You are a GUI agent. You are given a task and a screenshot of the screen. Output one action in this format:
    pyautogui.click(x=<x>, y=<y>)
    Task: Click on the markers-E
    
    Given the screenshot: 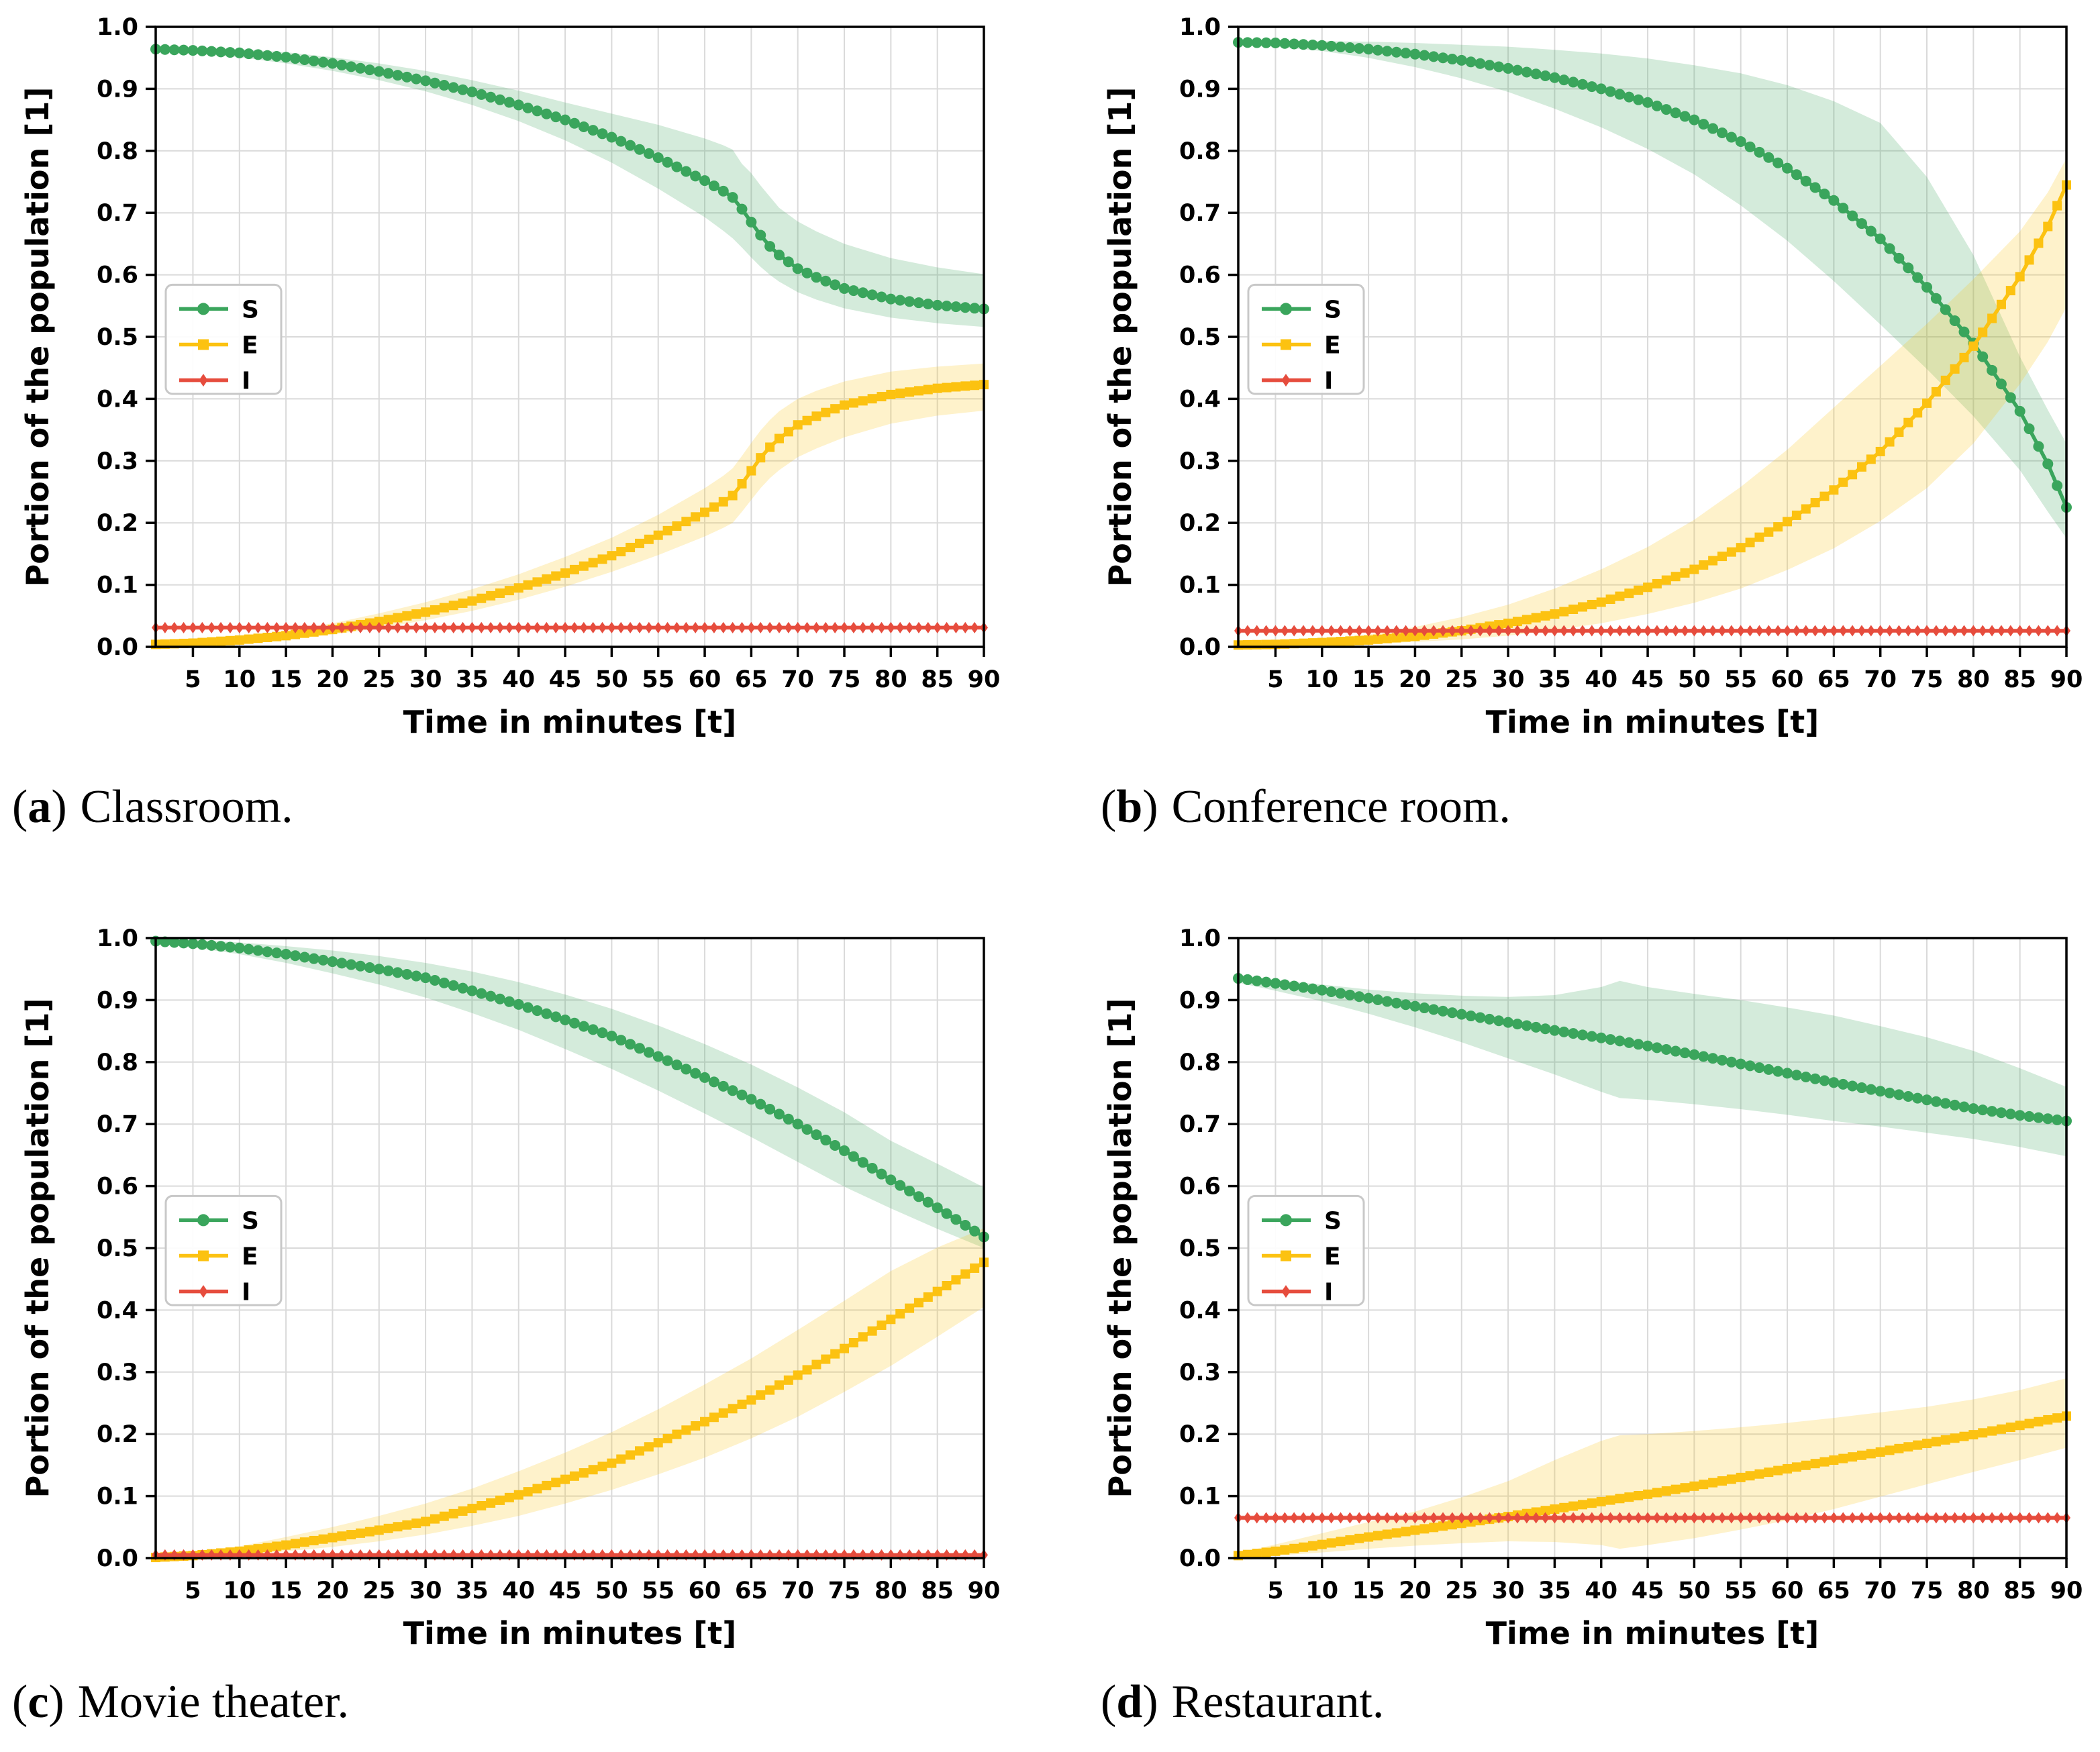 What is the action you would take?
    pyautogui.click(x=1652, y=415)
    